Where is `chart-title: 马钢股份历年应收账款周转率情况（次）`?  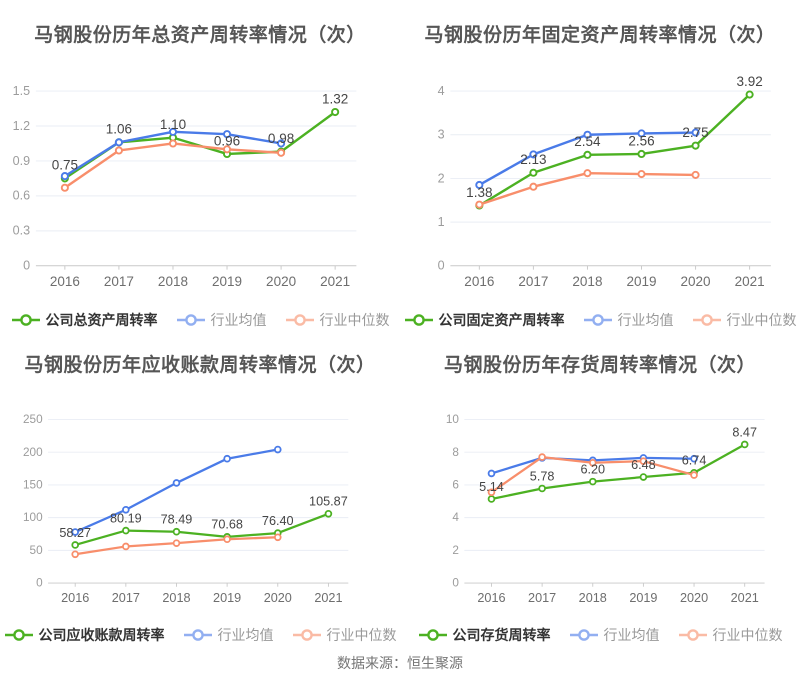
chart-title: 马钢股份历年应收账款周转率情况（次） is located at coordinates (200, 365).